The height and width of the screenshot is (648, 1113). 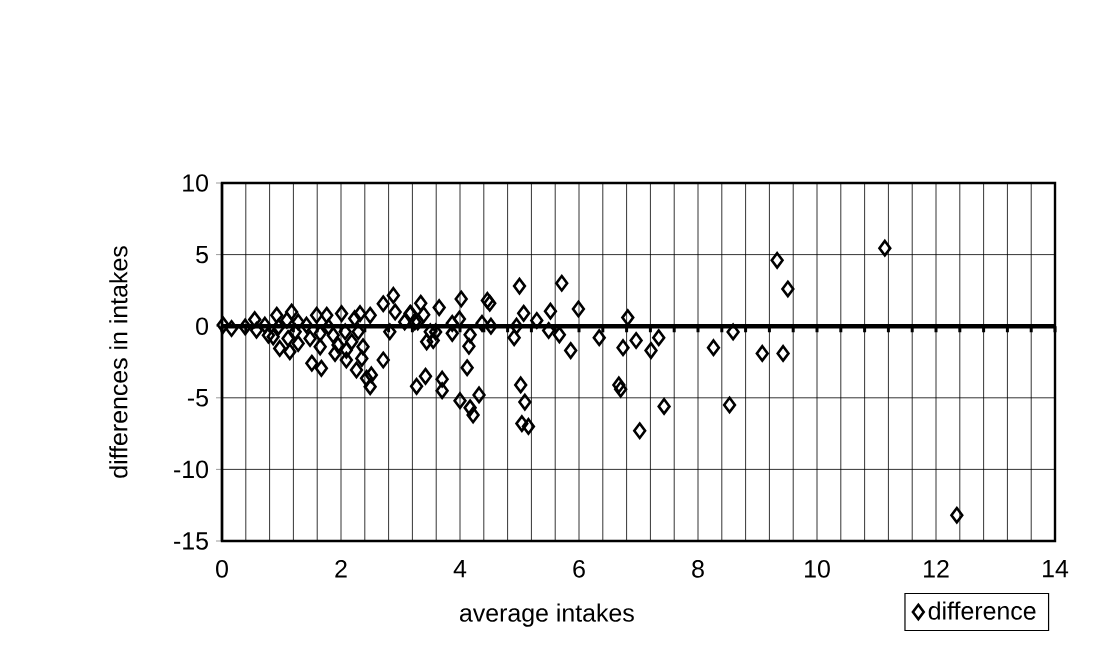 I want to click on y-tick-label: 5, so click(x=202, y=254).